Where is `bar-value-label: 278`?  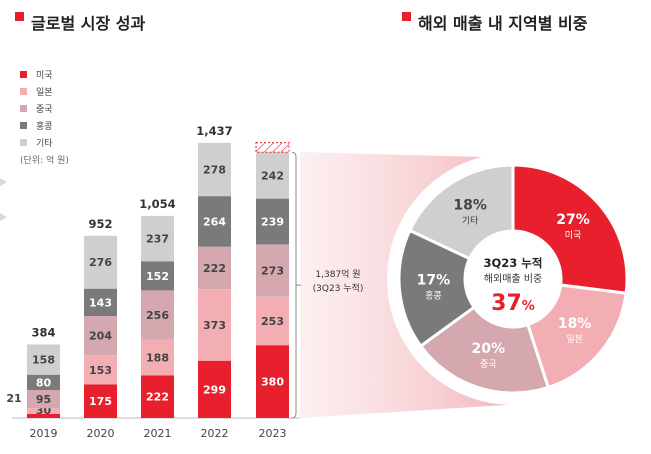
bar-value-label: 278 is located at coordinates (214, 169).